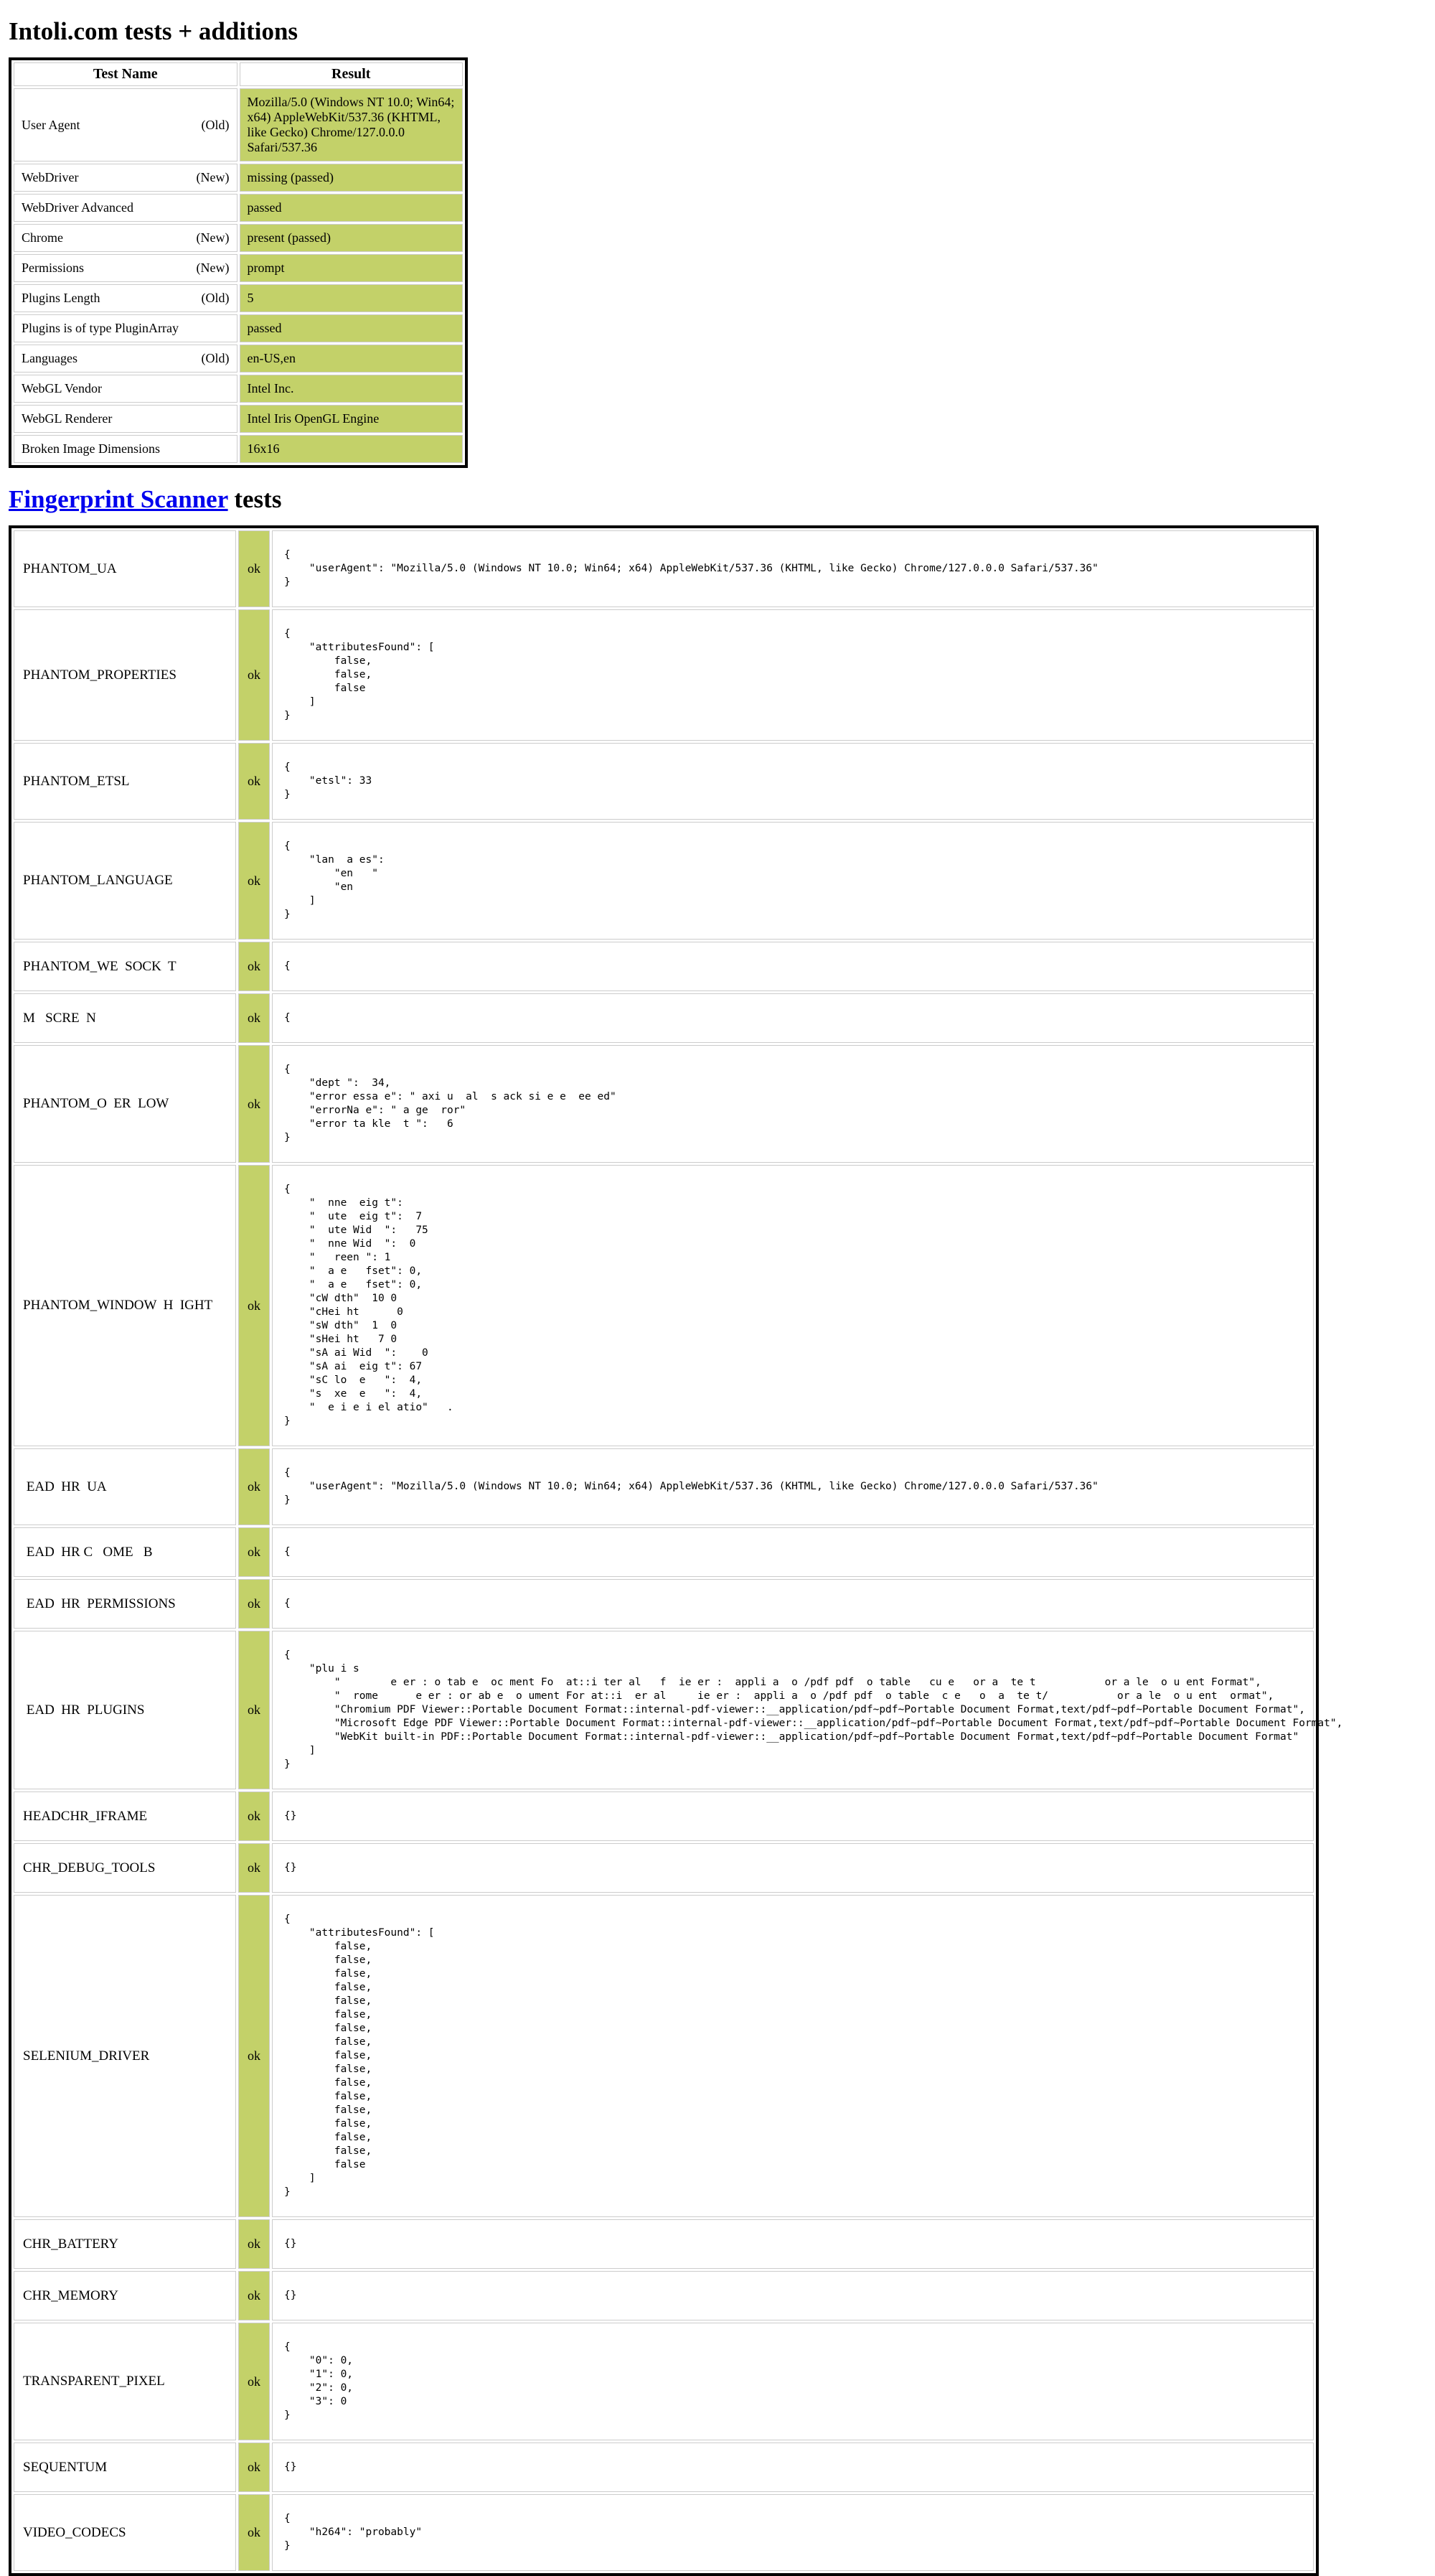 The image size is (1435, 2576). I want to click on scanner-test-row: HEADCHR_IFRAME ok {}, so click(664, 1817).